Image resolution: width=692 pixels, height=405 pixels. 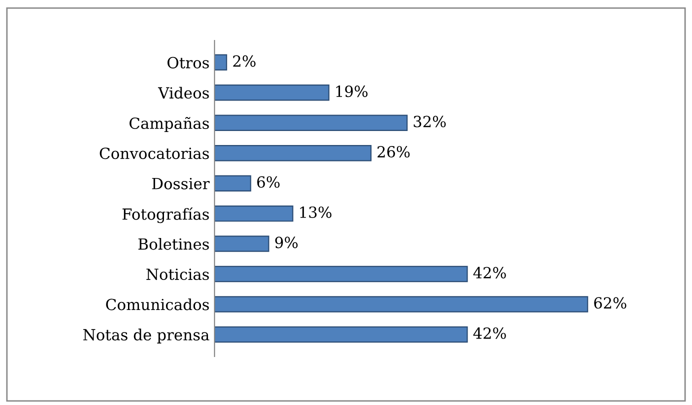 I want to click on y-tick-label: Fotografías, so click(x=165, y=215).